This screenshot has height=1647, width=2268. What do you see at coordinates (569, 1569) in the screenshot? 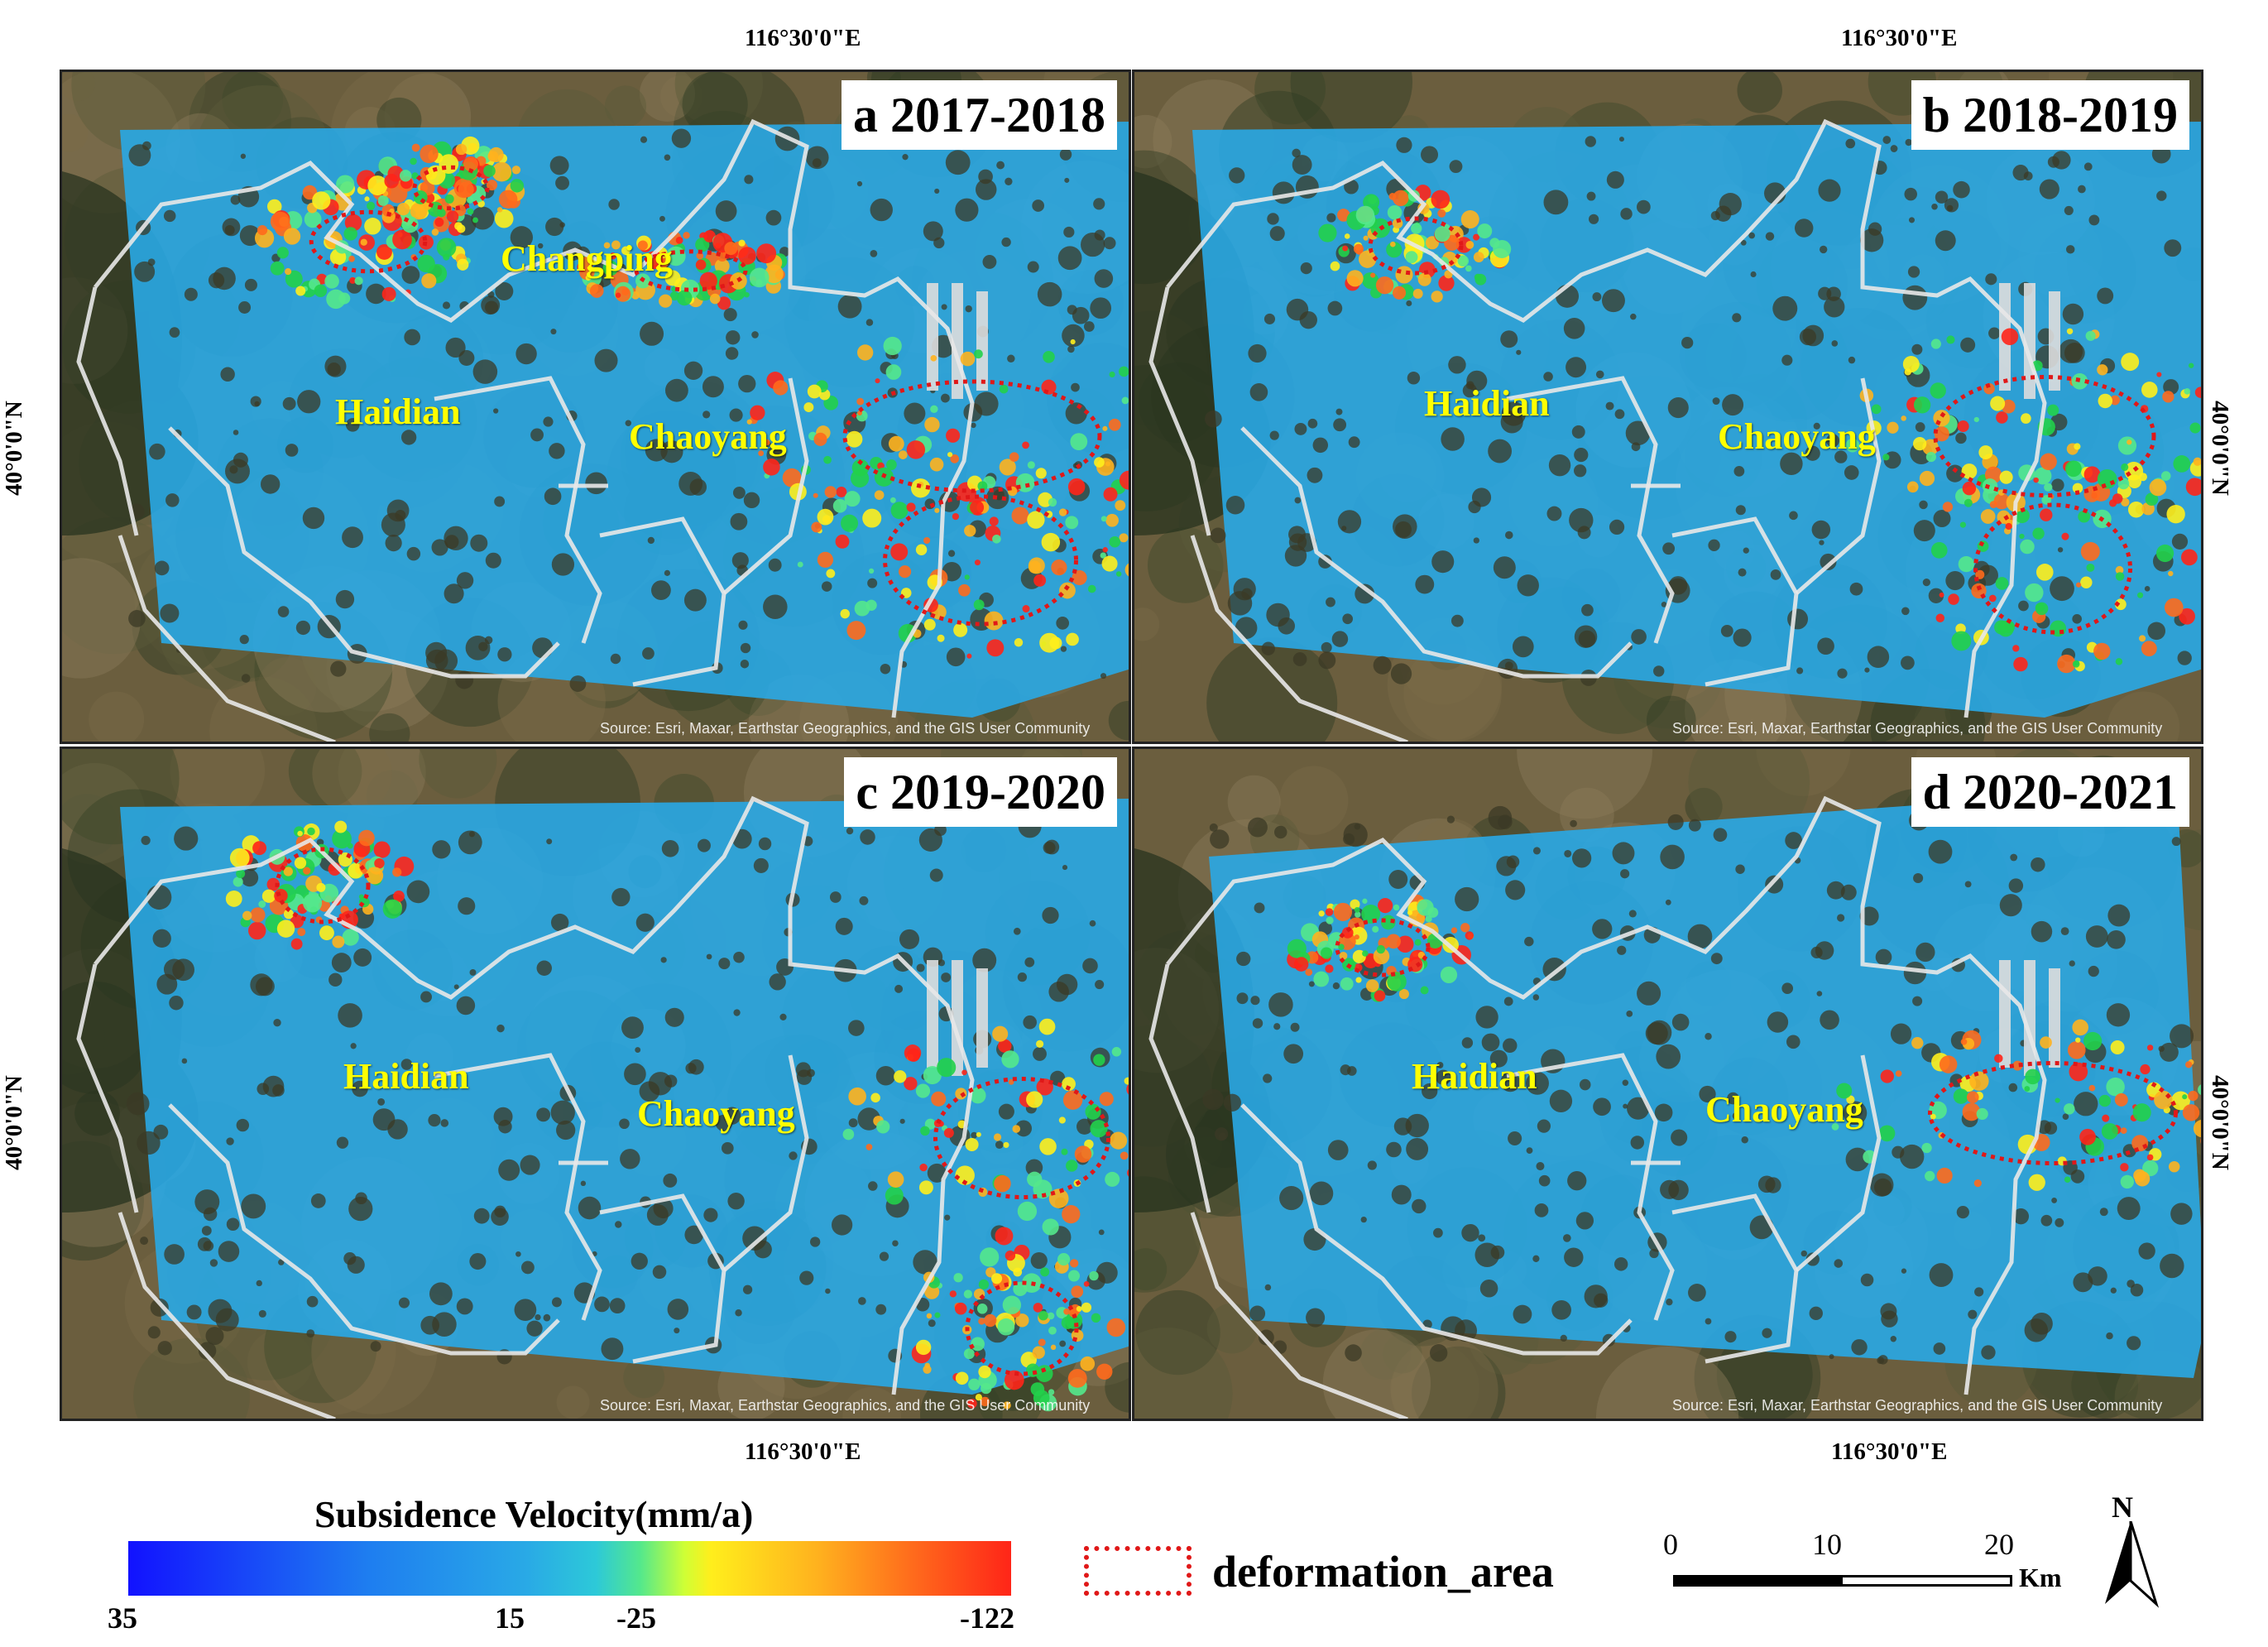
I see `velocity-colorbar` at bounding box center [569, 1569].